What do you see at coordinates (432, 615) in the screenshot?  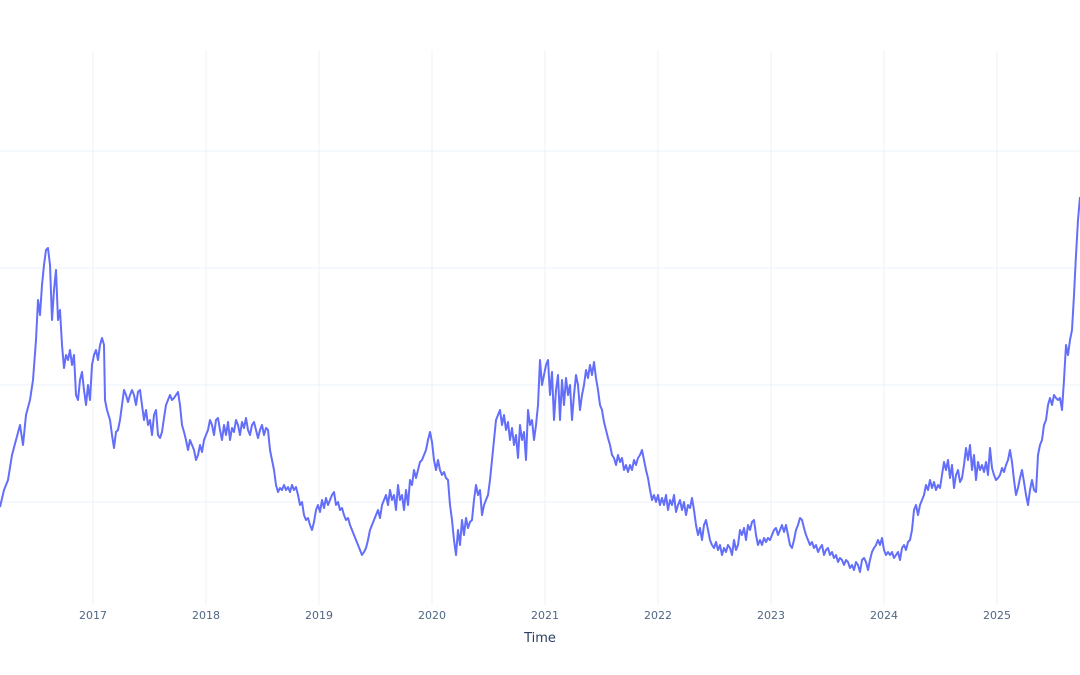 I see `x-tick-label: 2020` at bounding box center [432, 615].